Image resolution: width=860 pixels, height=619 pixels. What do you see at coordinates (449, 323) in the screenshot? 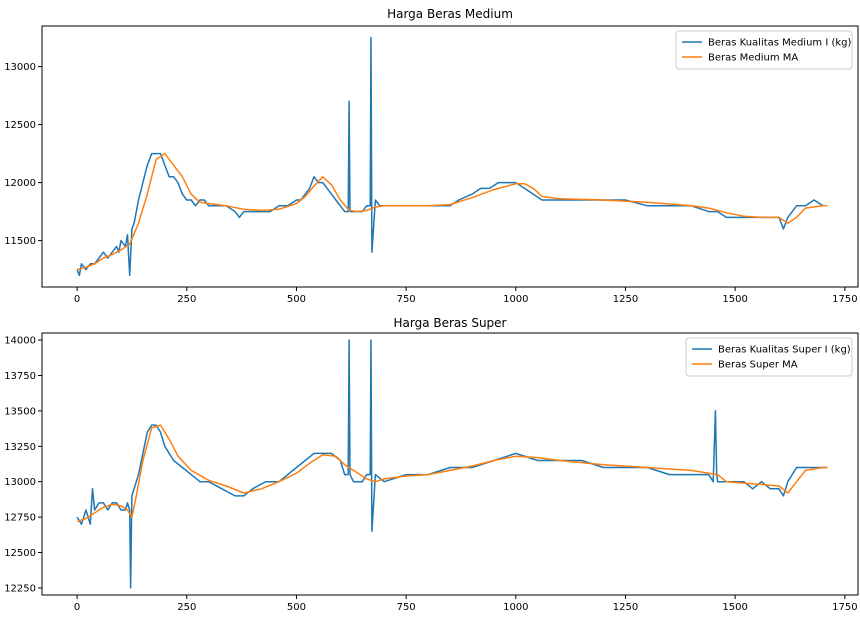
I see `chart-title: Harga Beras Super` at bounding box center [449, 323].